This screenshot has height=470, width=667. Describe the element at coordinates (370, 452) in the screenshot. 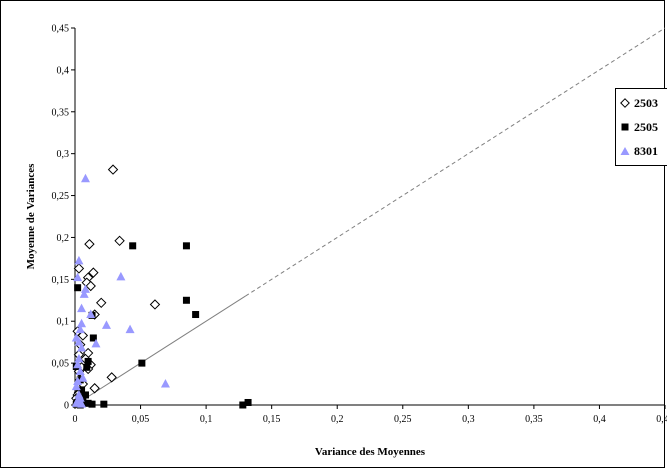

I see `x-axis-title: Variance des Moyennes` at that location.